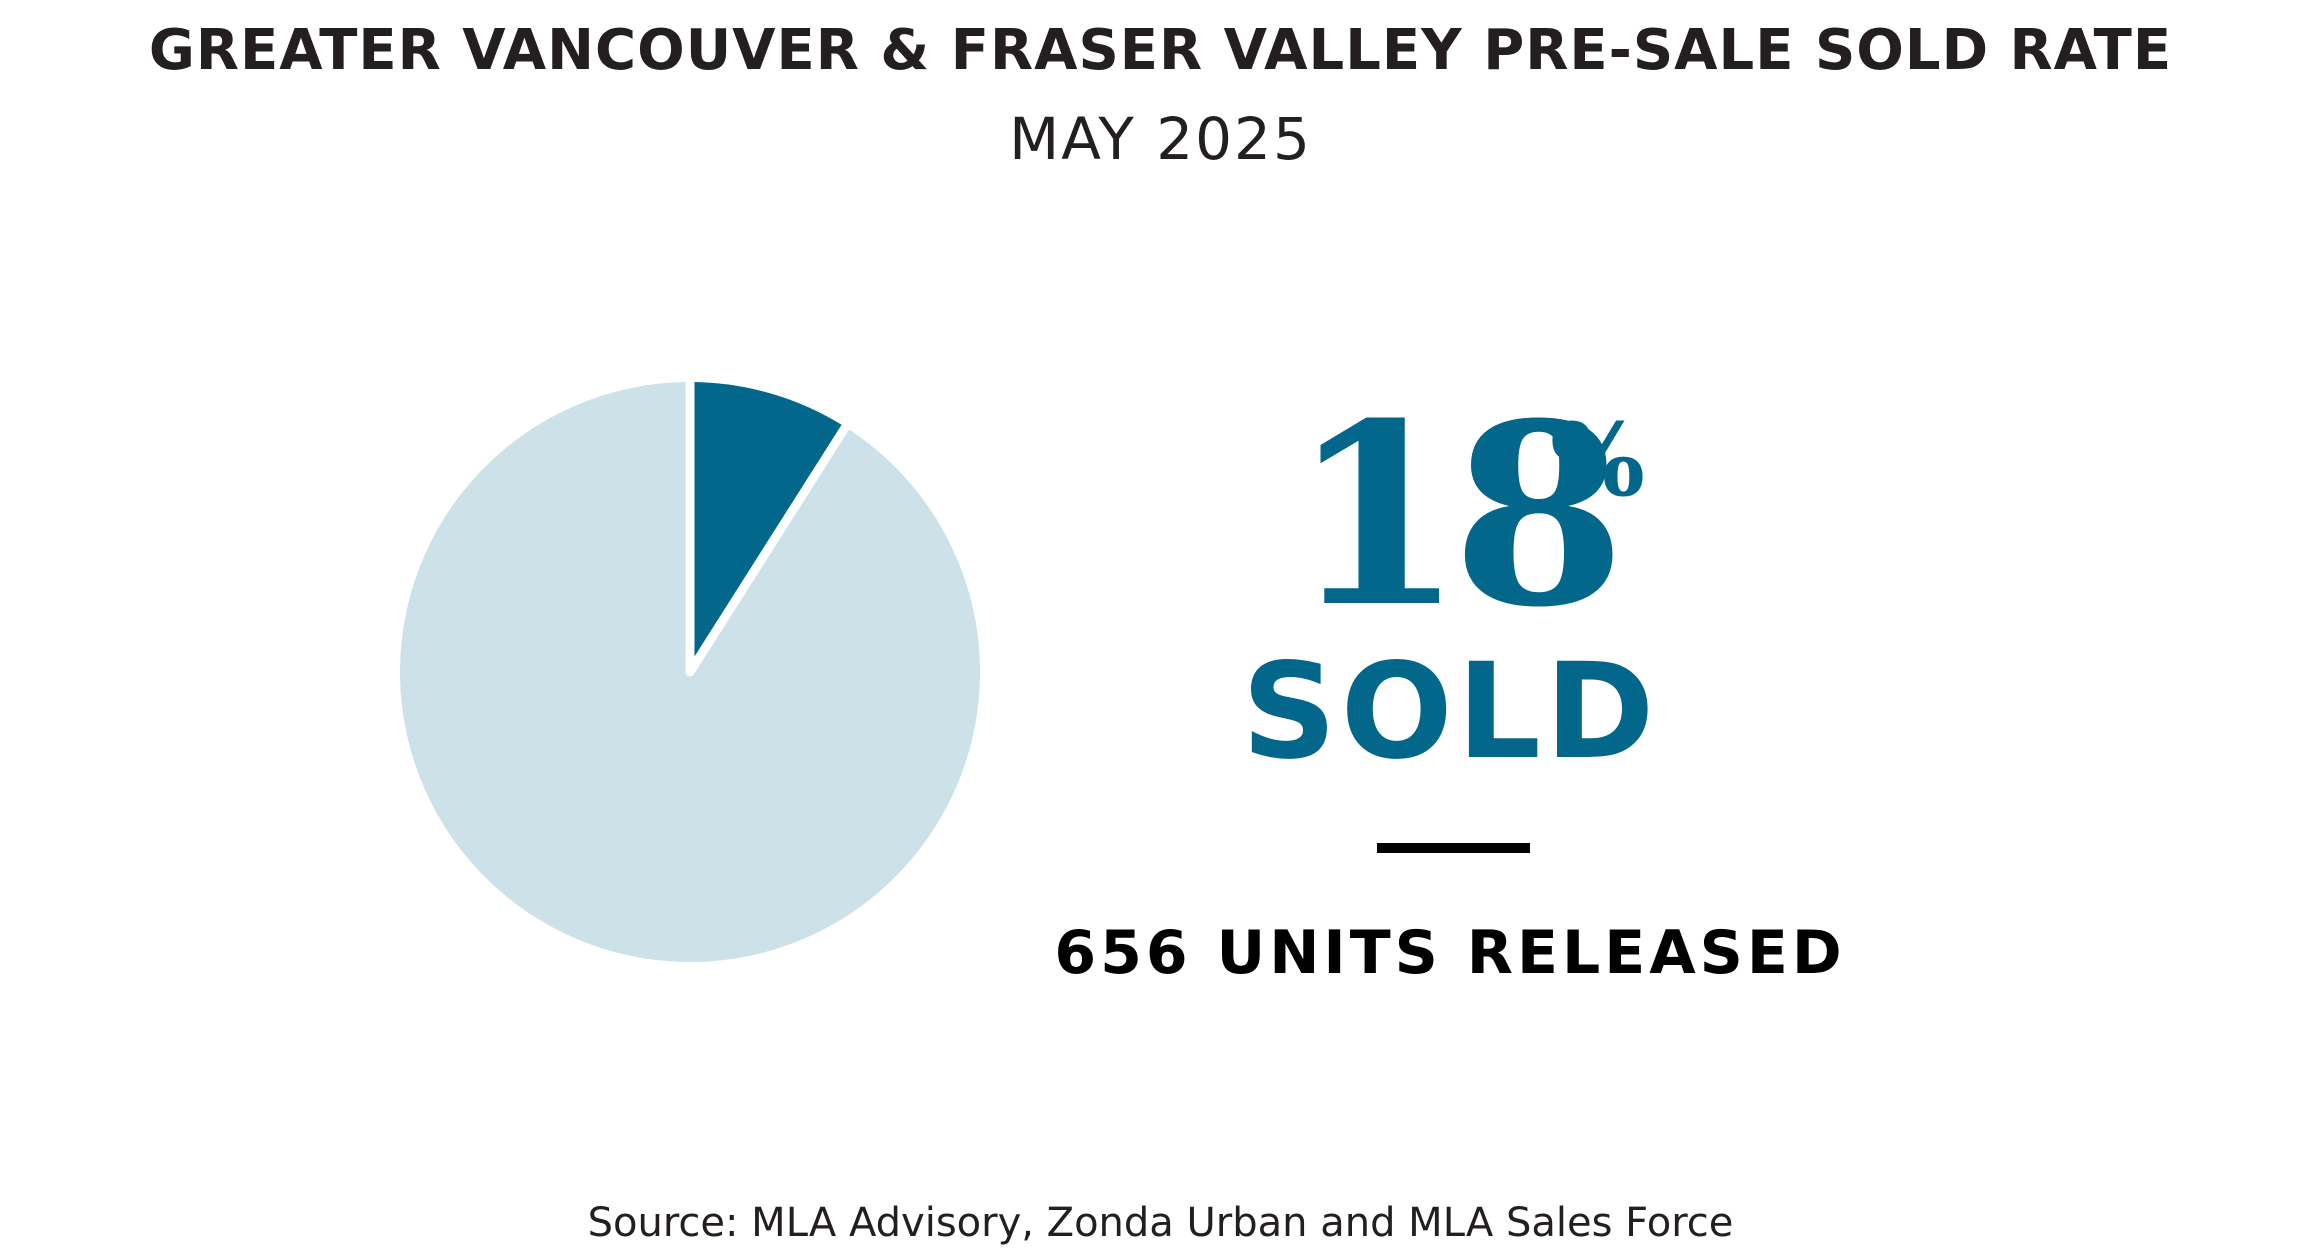  I want to click on pie-slice-sold, so click(768, 527).